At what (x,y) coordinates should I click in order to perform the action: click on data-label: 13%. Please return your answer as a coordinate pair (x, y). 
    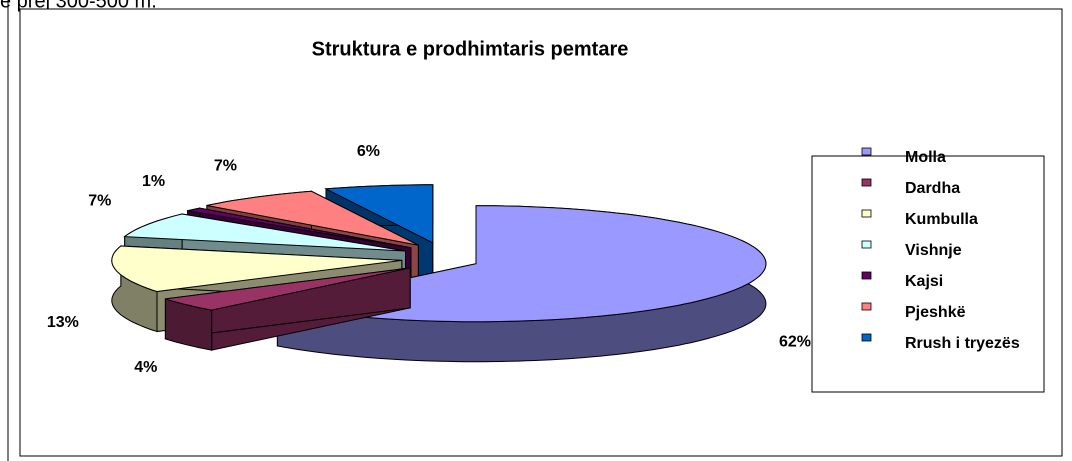
    Looking at the image, I should click on (63, 322).